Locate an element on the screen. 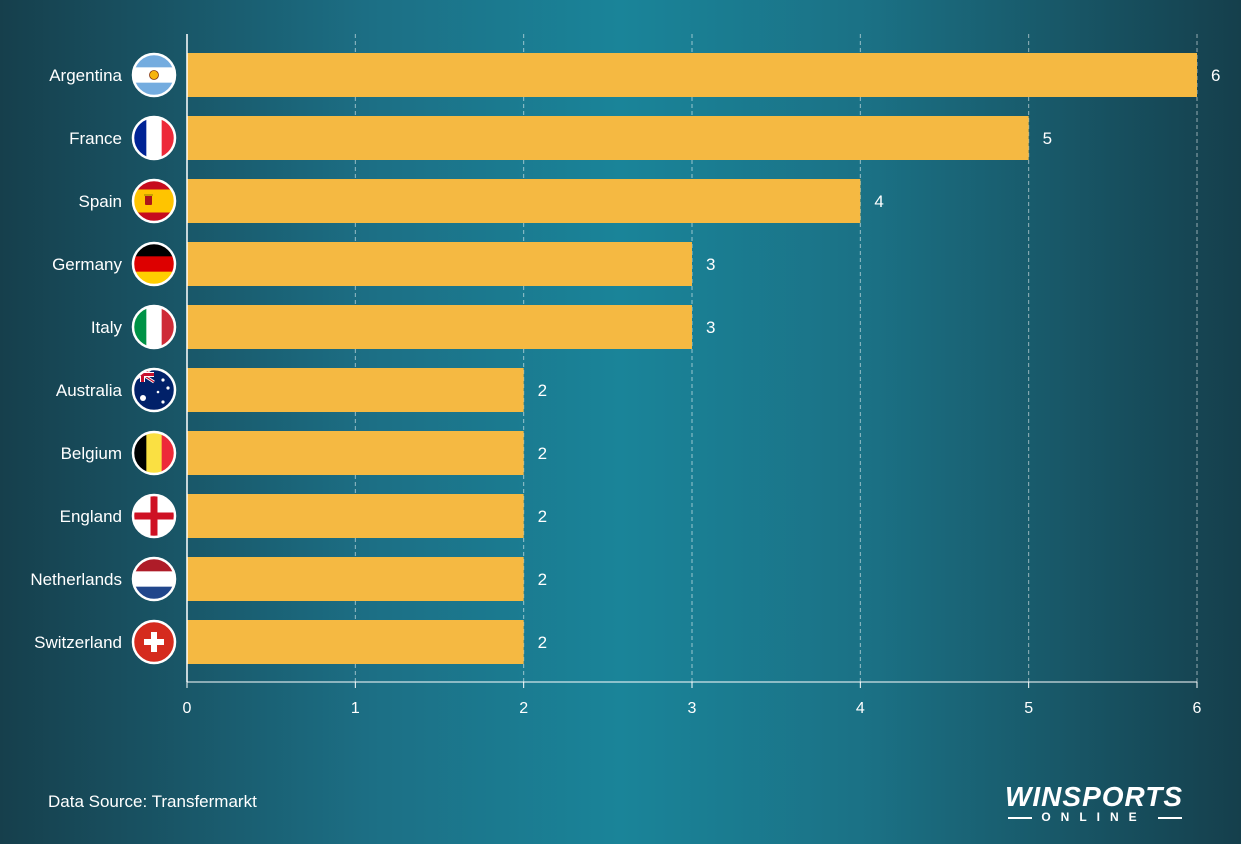  value-label: 4 is located at coordinates (878, 201).